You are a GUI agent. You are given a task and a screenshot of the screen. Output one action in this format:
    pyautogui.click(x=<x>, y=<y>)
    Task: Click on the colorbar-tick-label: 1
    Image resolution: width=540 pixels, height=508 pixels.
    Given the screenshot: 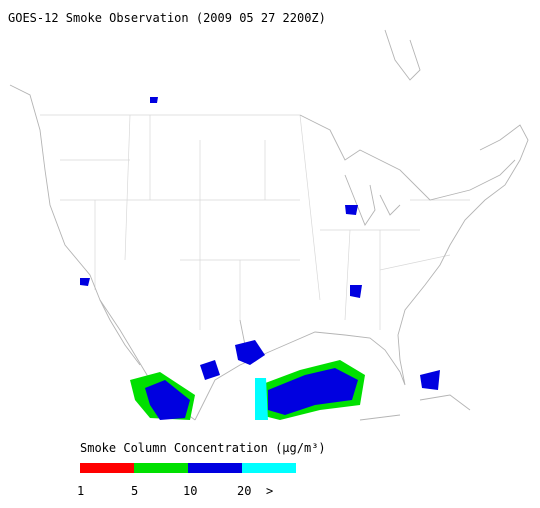 What is the action you would take?
    pyautogui.click(x=80, y=491)
    